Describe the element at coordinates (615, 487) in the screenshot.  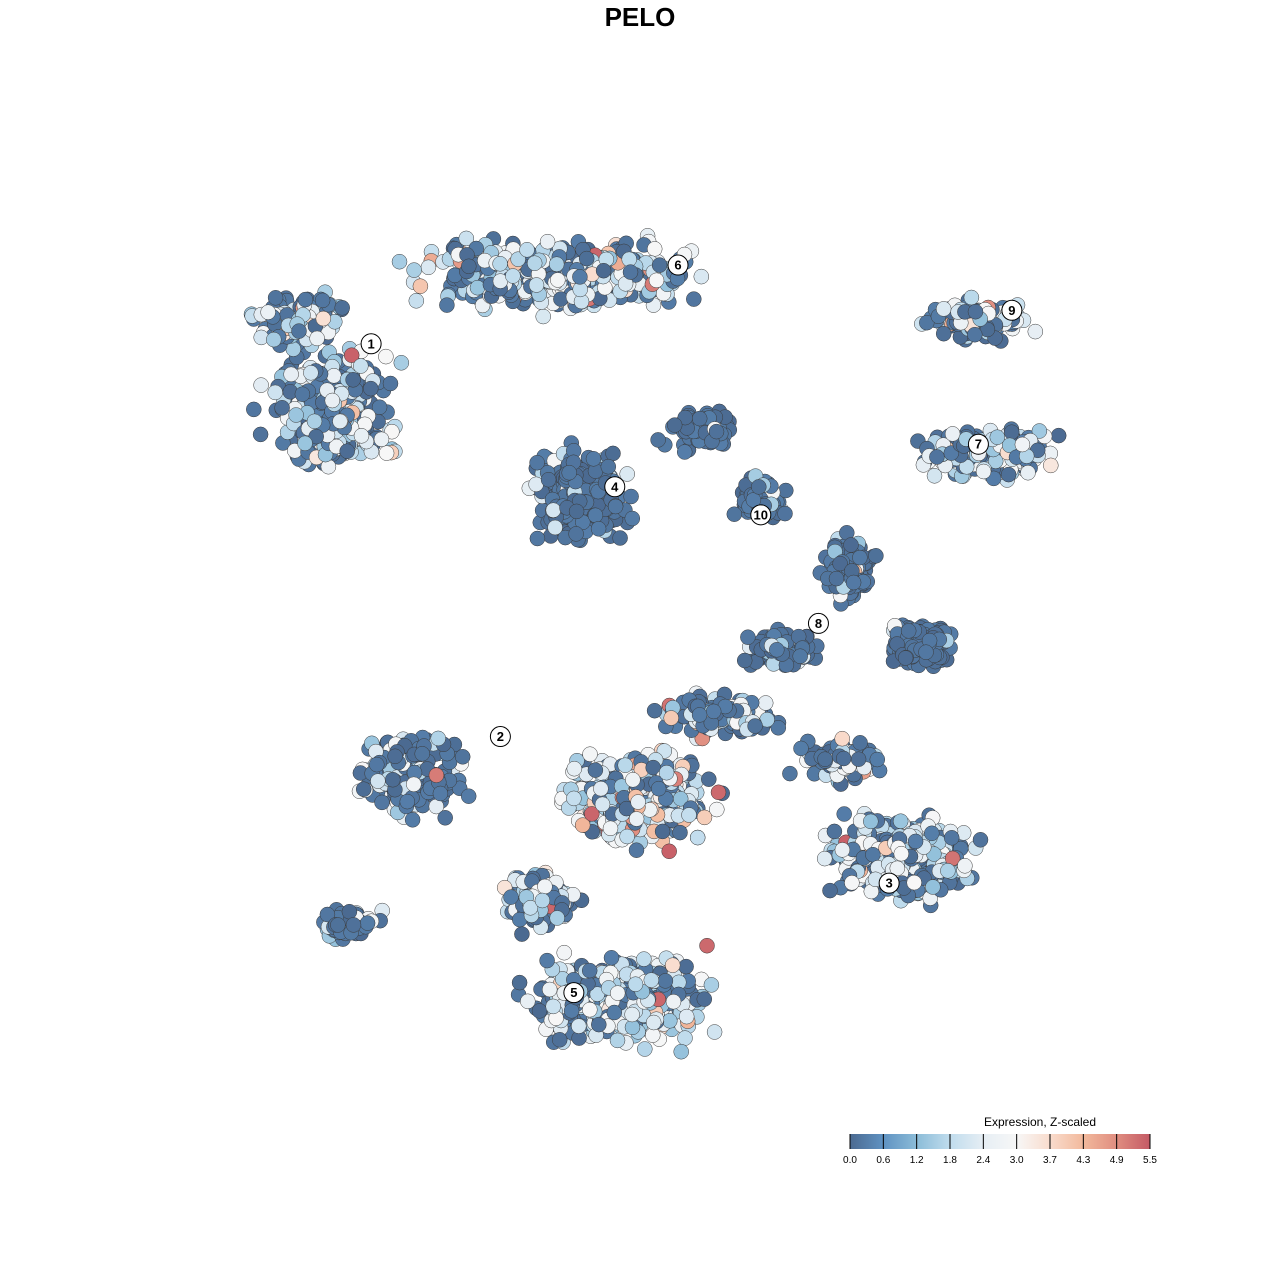
I see `cluster-label-4: 4` at that location.